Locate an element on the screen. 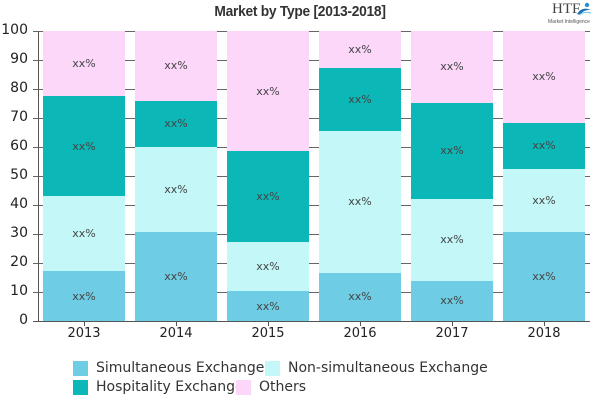  x-tick-label: 2017 is located at coordinates (452, 333).